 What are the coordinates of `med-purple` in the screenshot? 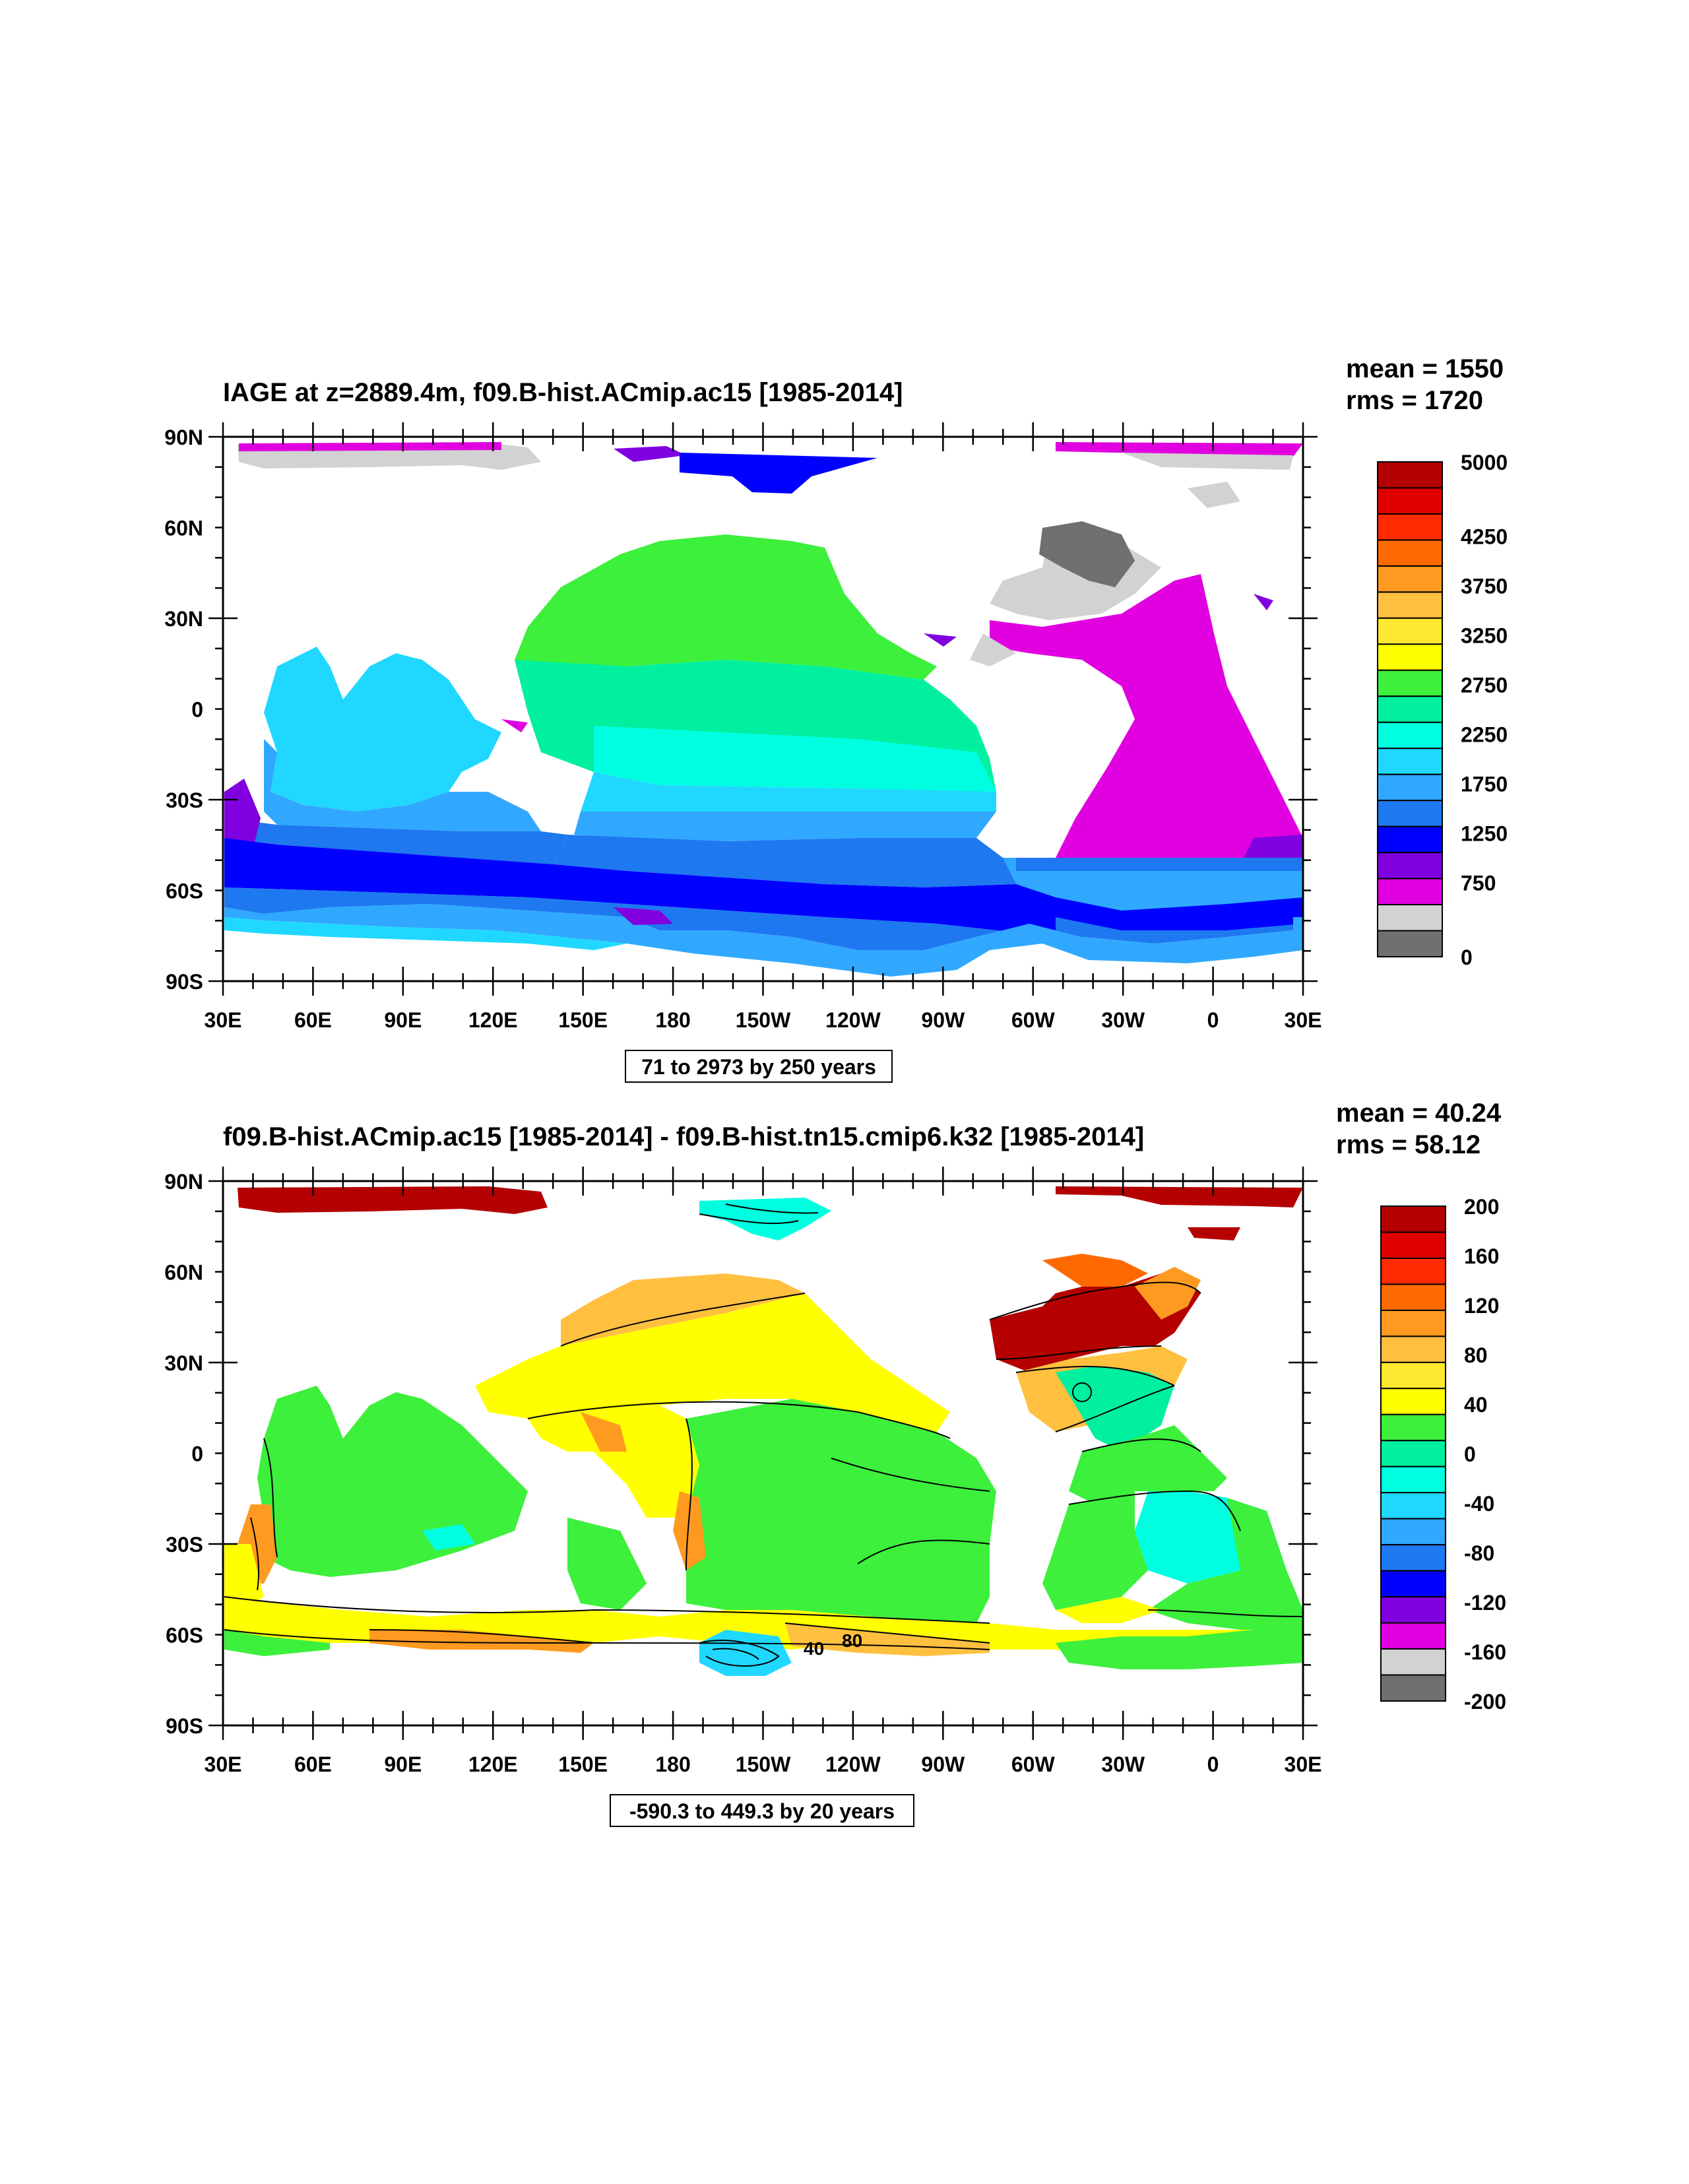 It's located at (1263, 602).